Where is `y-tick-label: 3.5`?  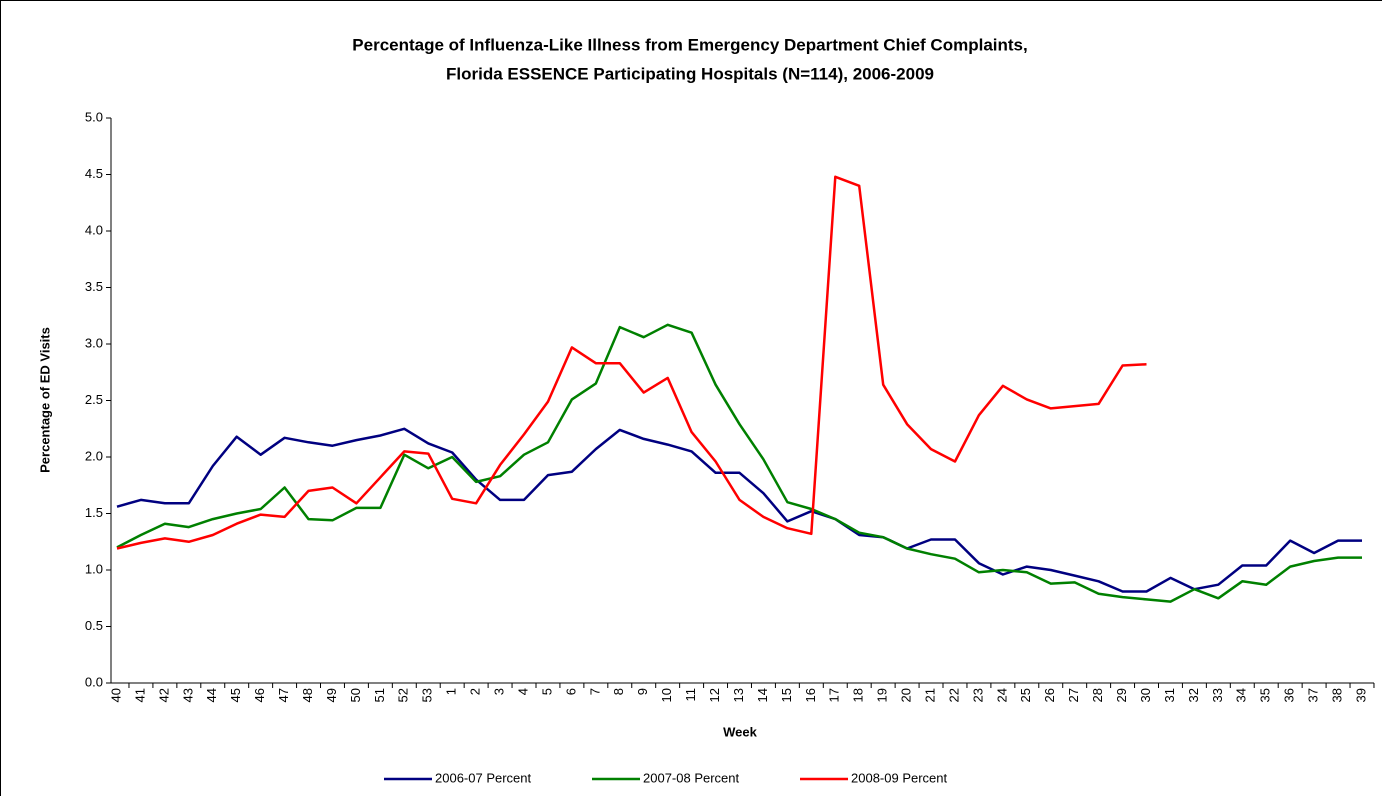 y-tick-label: 3.5 is located at coordinates (94, 286).